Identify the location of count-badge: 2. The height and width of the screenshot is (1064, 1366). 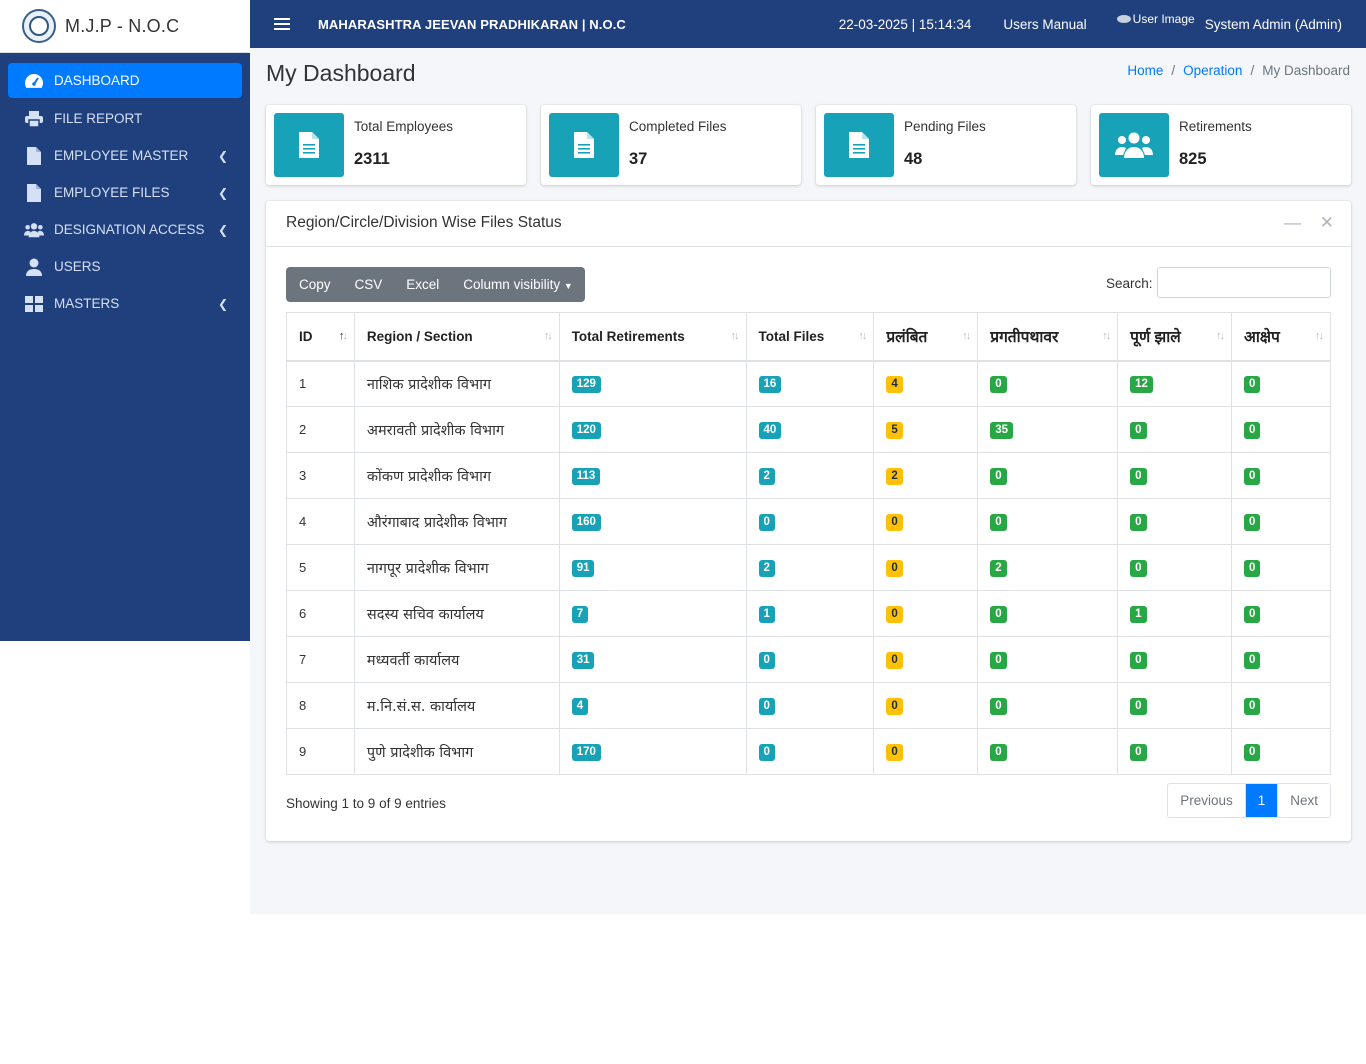
(766, 476).